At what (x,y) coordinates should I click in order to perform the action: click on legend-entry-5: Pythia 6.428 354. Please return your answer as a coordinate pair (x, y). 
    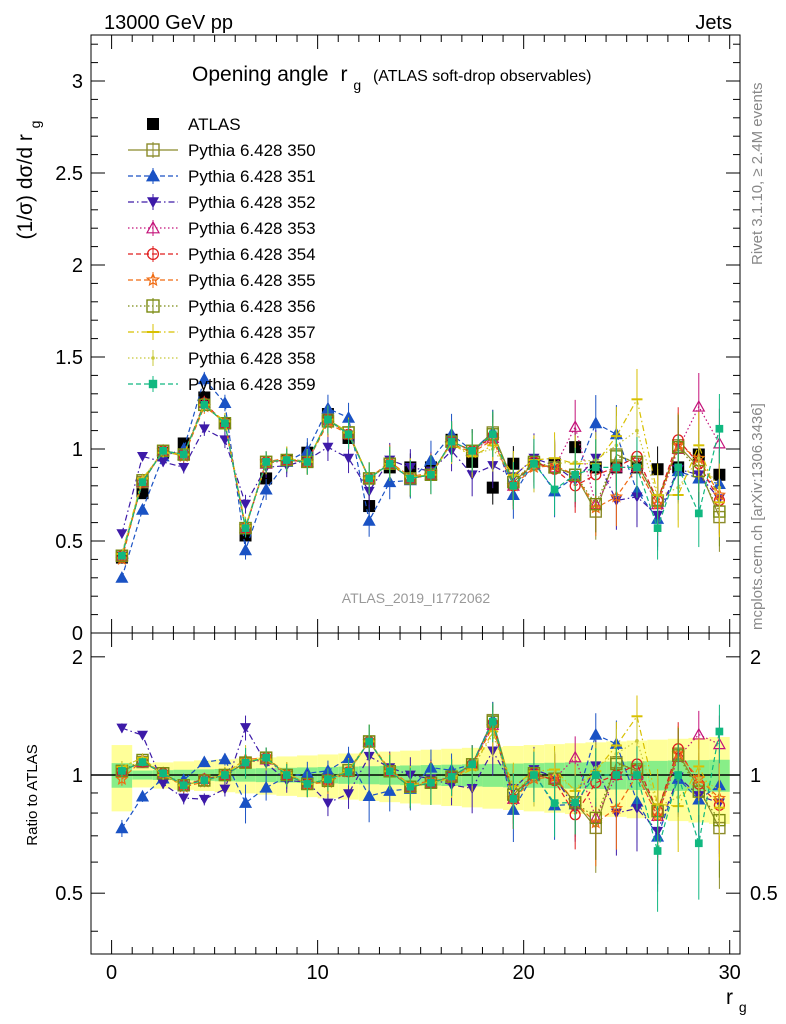
    Looking at the image, I should click on (222, 254).